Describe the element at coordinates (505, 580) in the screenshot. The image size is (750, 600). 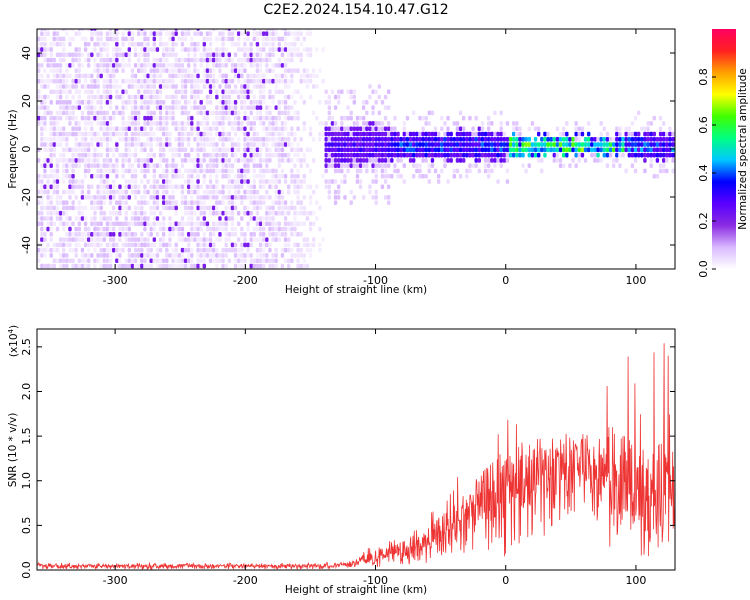
I see `x-tick-label: 0` at that location.